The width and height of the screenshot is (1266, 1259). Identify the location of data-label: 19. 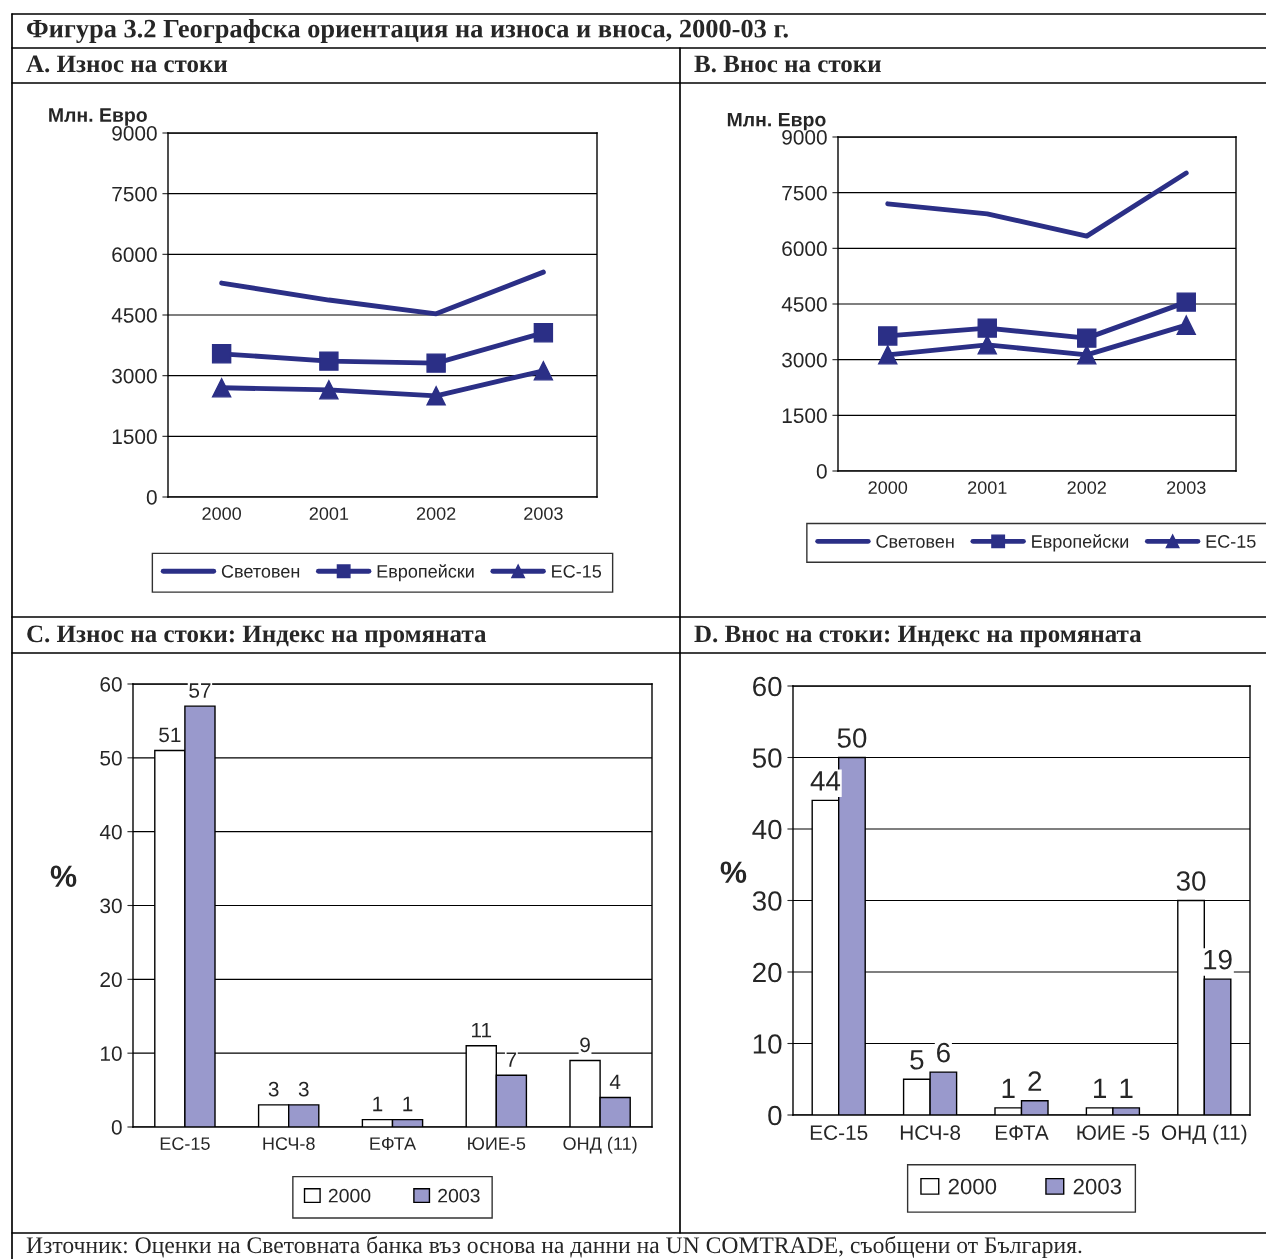
(1218, 959).